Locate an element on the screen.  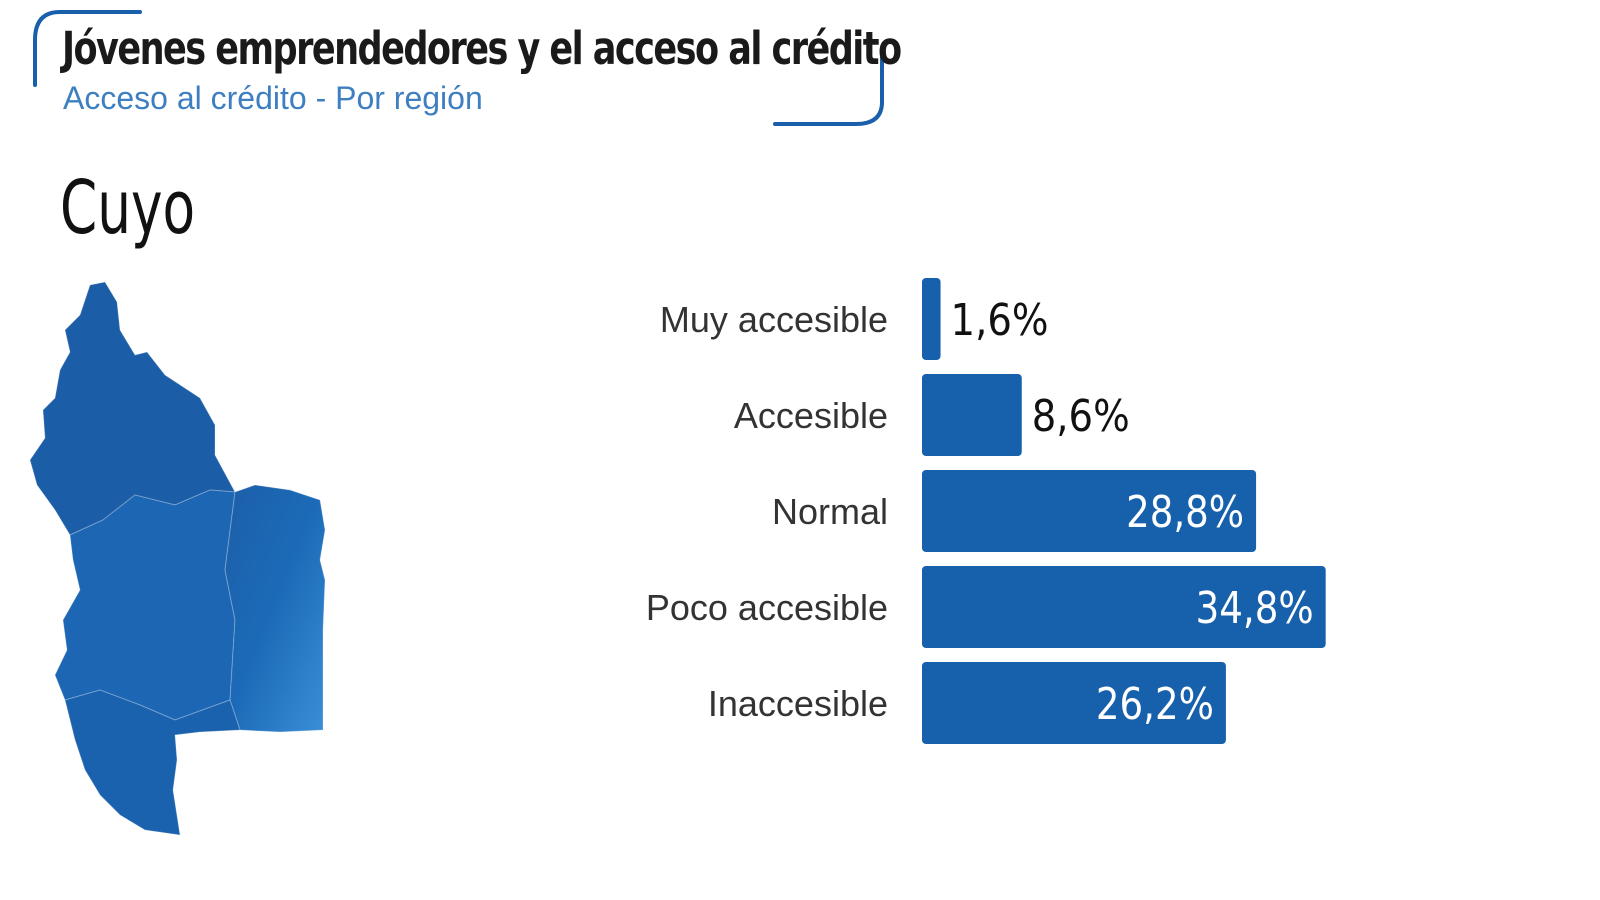
page-subtitle: Acceso al crédito - Por región is located at coordinates (273, 98).